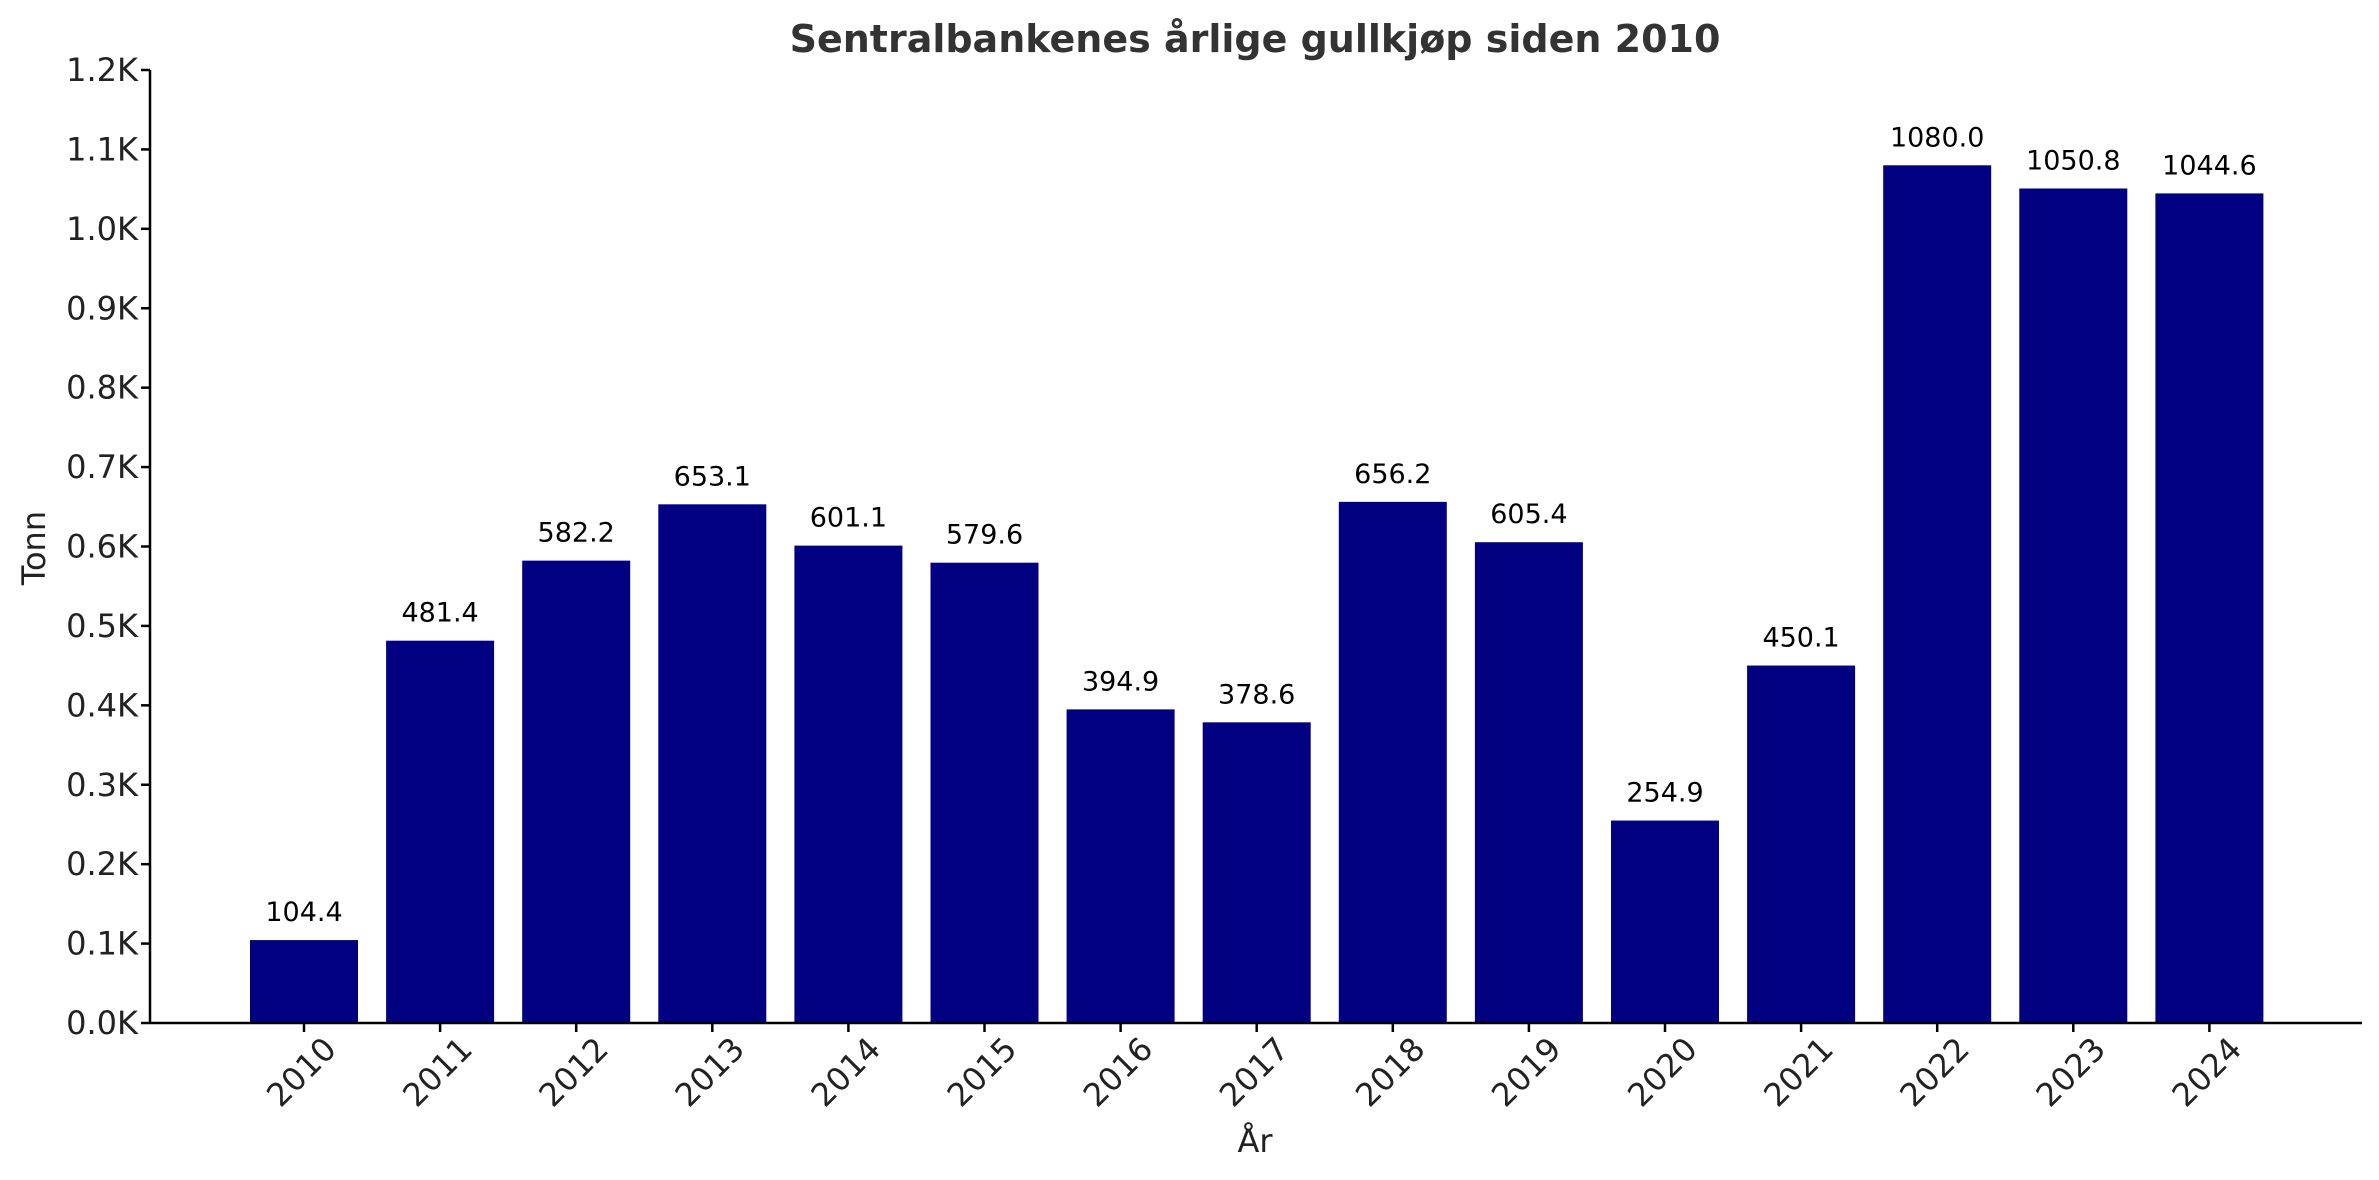 The image size is (2379, 1180). Describe the element at coordinates (982, 1072) in the screenshot. I see `x-tick-label: 2015` at that location.